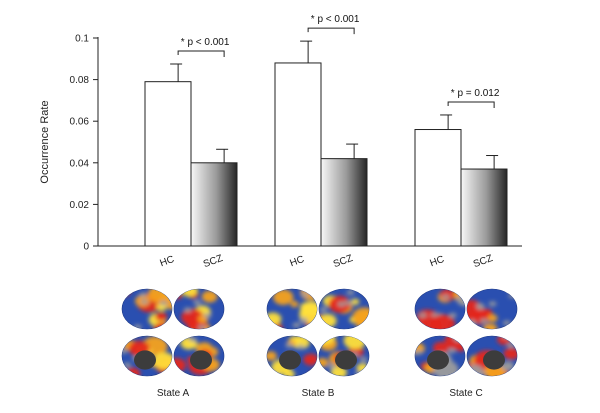  Describe the element at coordinates (80, 122) in the screenshot. I see `y-tick-label: 0.06` at that location.